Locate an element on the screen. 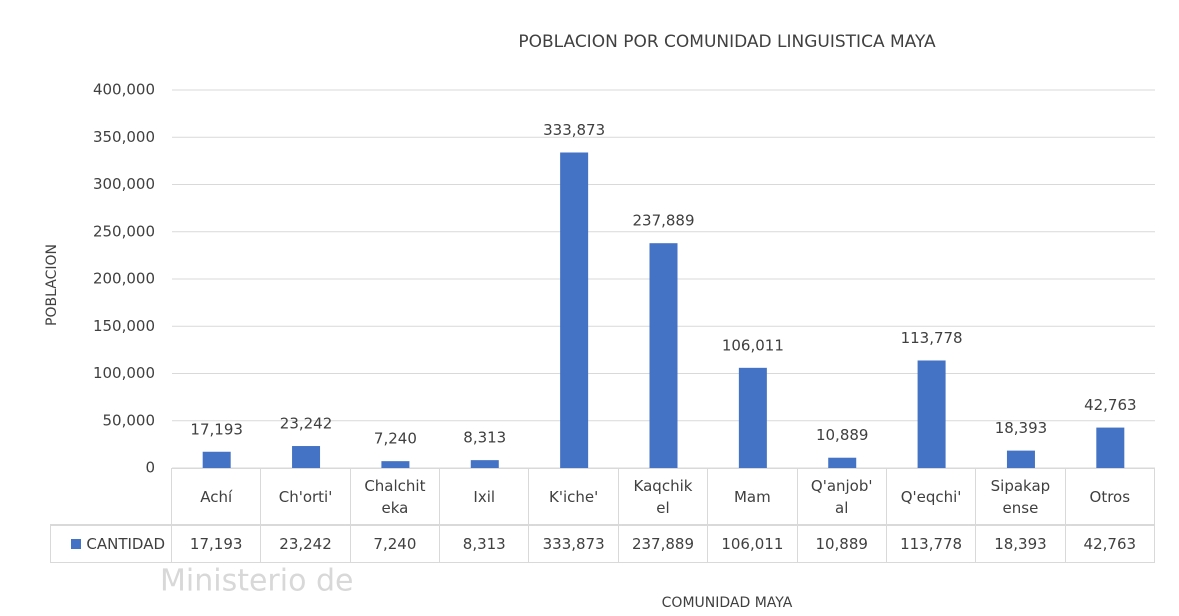  category-cell: Ixil is located at coordinates (485, 496).